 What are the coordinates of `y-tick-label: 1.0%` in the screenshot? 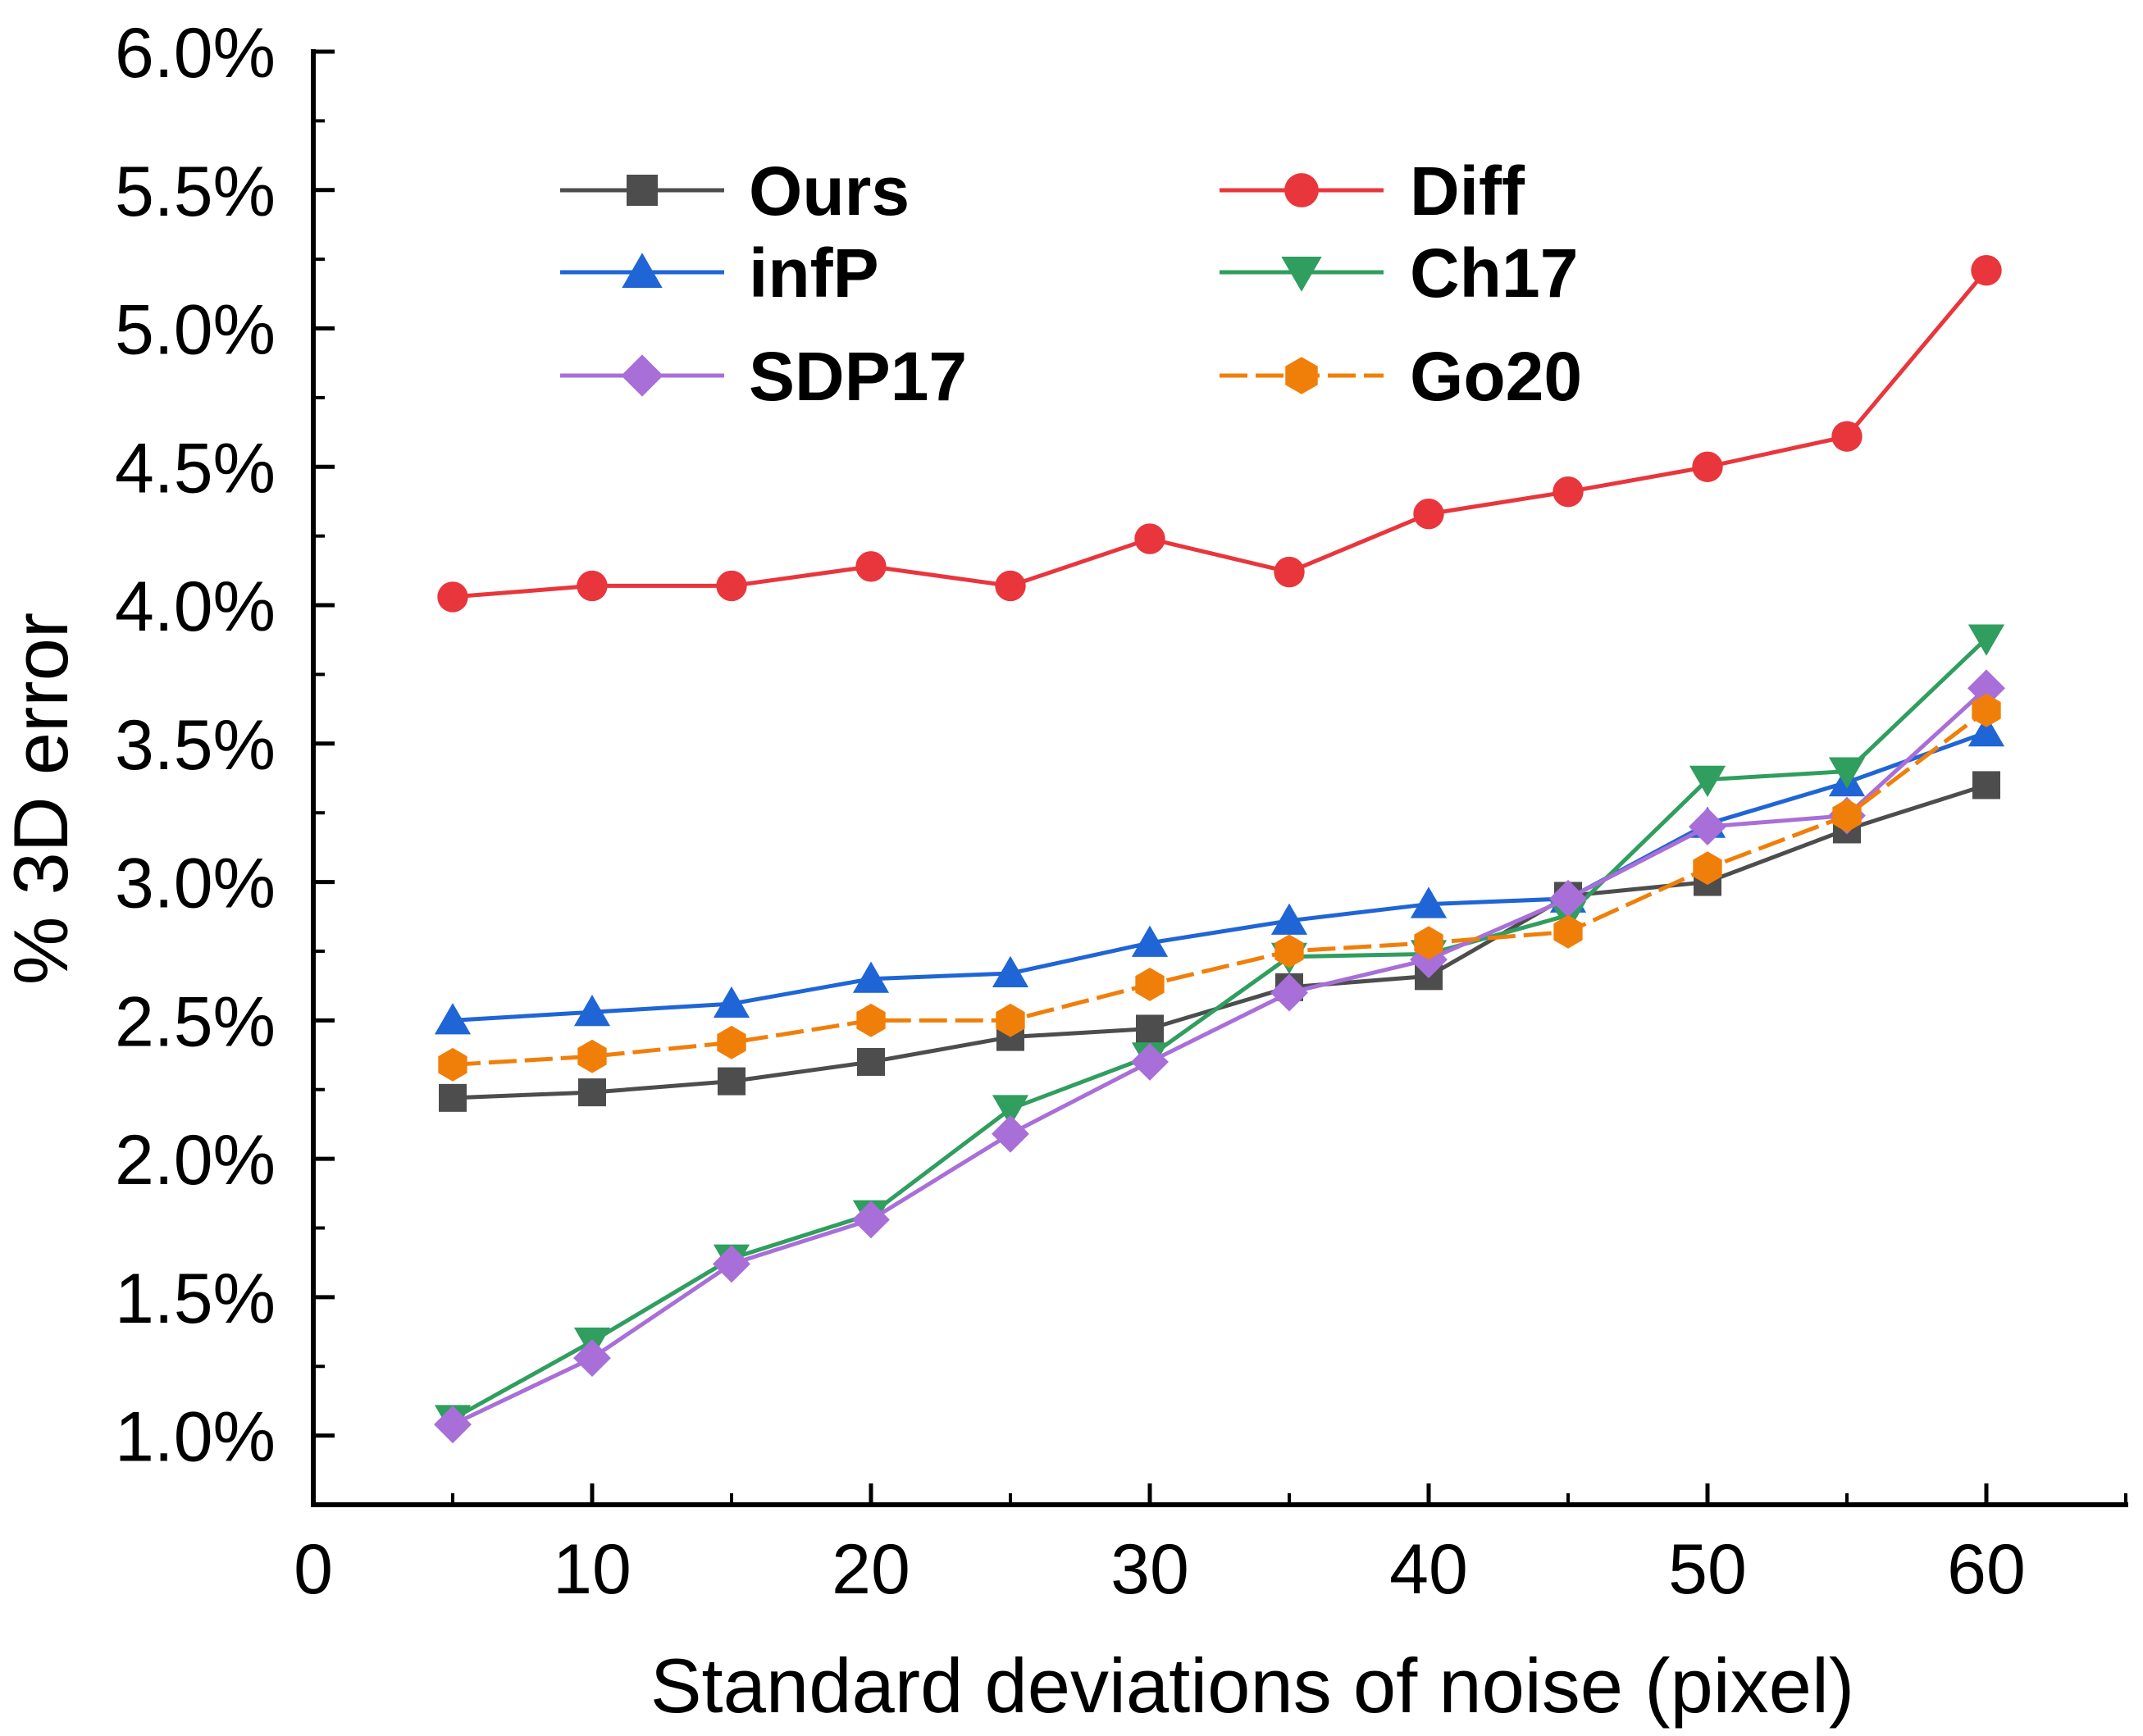 It's located at (195, 1438).